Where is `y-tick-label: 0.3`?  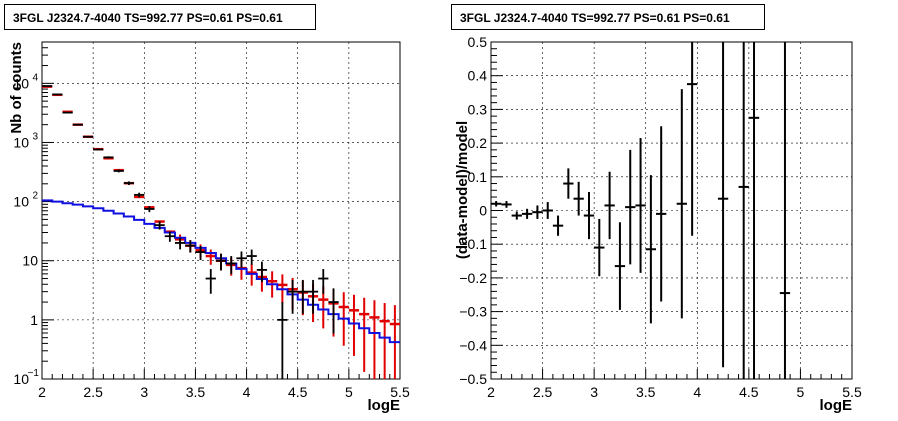 y-tick-label: 0.3 is located at coordinates (478, 109).